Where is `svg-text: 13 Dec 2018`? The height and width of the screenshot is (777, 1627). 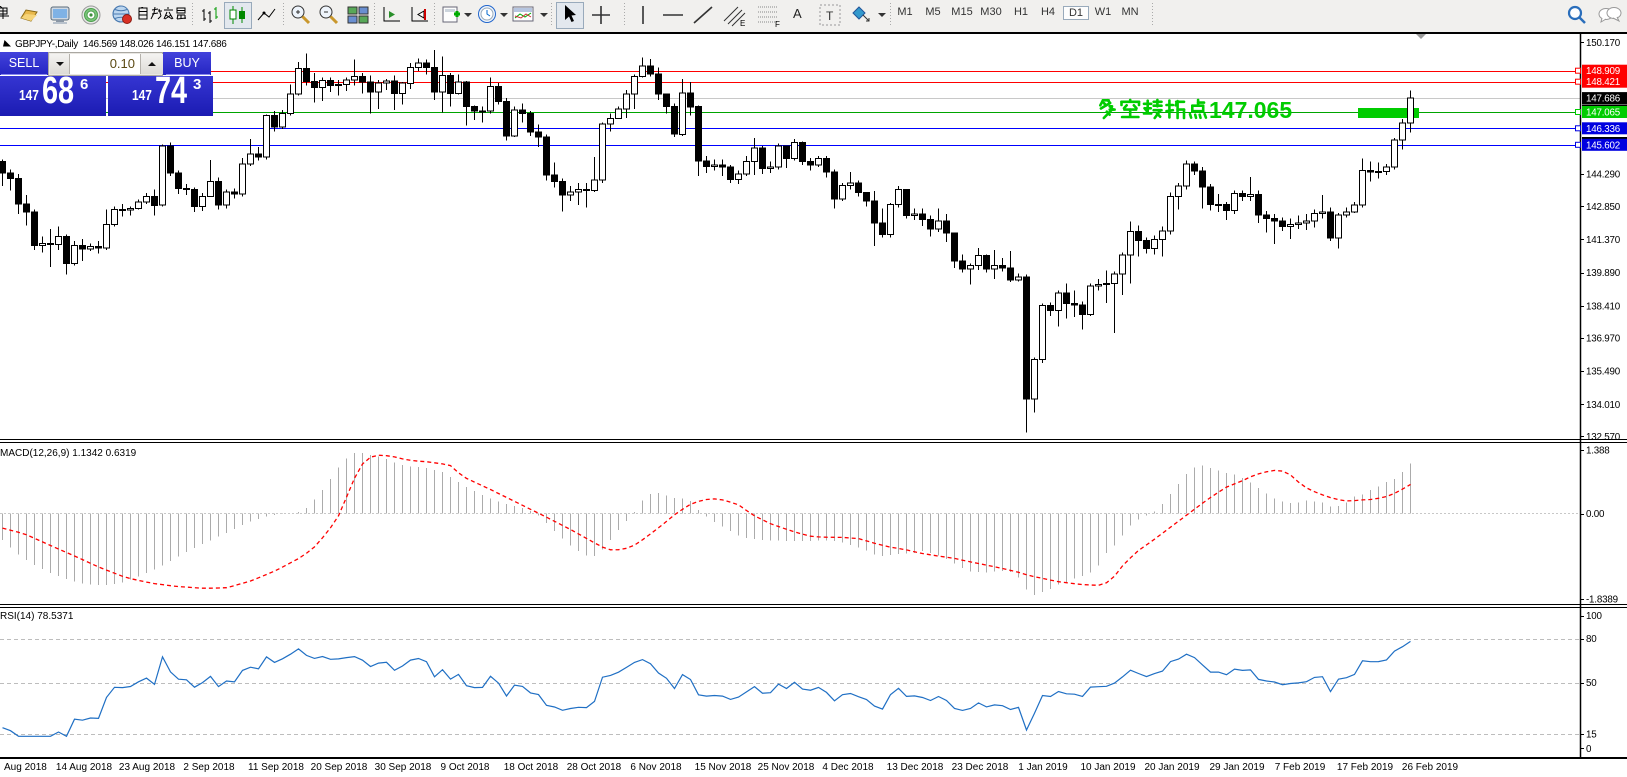
svg-text: 13 Dec 2018 is located at coordinates (915, 767).